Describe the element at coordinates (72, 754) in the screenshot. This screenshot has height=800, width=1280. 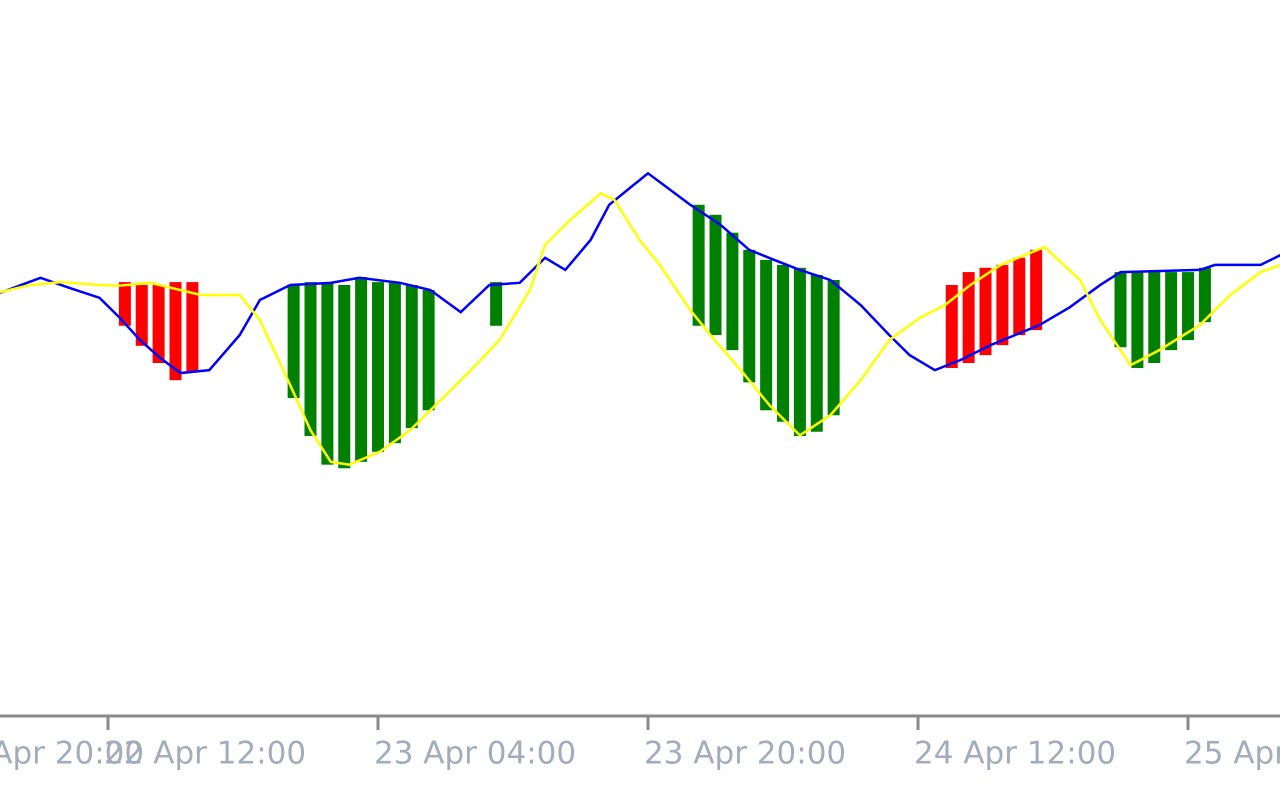
I see `x-tick-label: 21 Apr 20:00` at that location.